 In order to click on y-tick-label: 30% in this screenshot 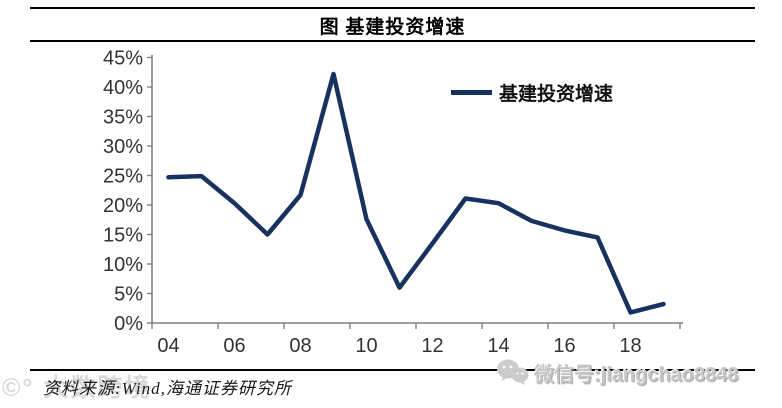, I will do `click(123, 147)`.